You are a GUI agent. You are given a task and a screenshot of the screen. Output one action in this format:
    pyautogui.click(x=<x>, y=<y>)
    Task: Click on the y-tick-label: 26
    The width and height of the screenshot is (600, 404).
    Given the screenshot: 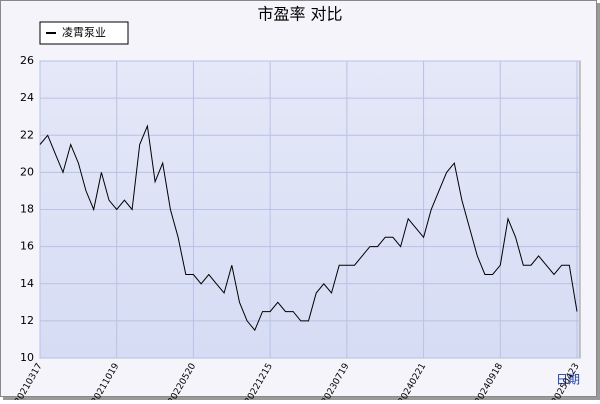 What is the action you would take?
    pyautogui.click(x=27, y=60)
    